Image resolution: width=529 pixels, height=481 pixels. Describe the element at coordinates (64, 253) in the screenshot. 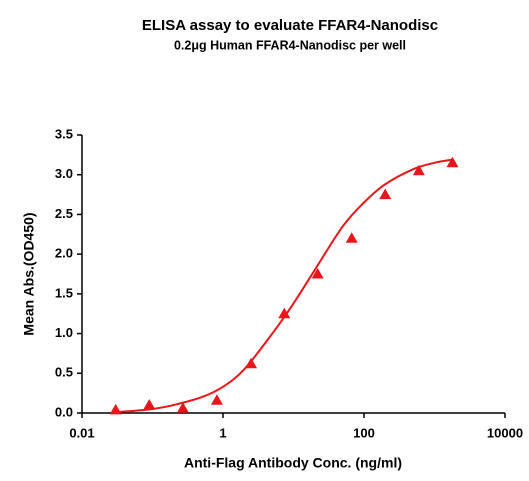

I see `y-tick-label: 2.0` at that location.